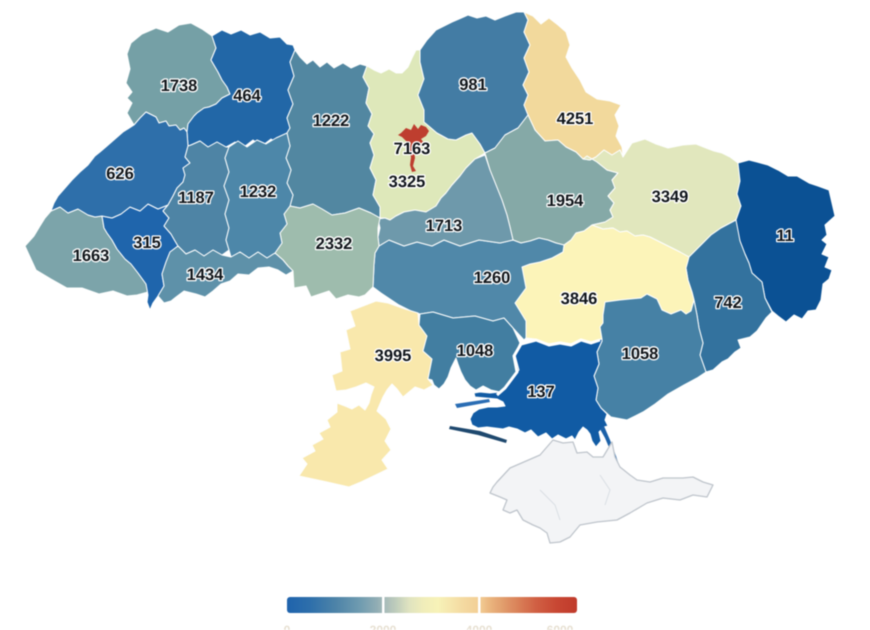 This screenshot has width=870, height=630. I want to click on svg-text: 1663, so click(91, 256).